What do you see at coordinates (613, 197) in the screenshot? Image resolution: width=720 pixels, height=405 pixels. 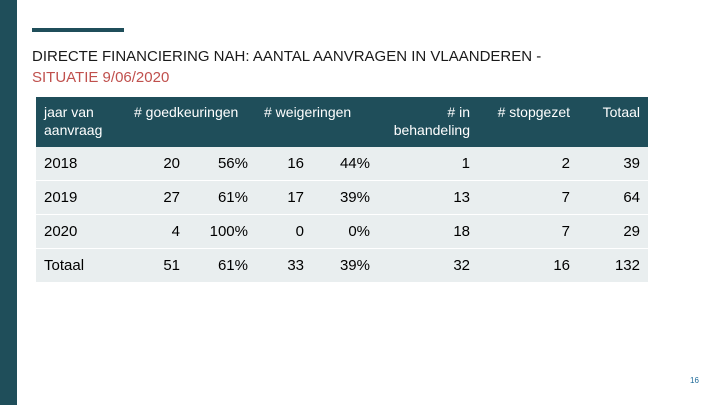 I see `cell-totaal: 64` at bounding box center [613, 197].